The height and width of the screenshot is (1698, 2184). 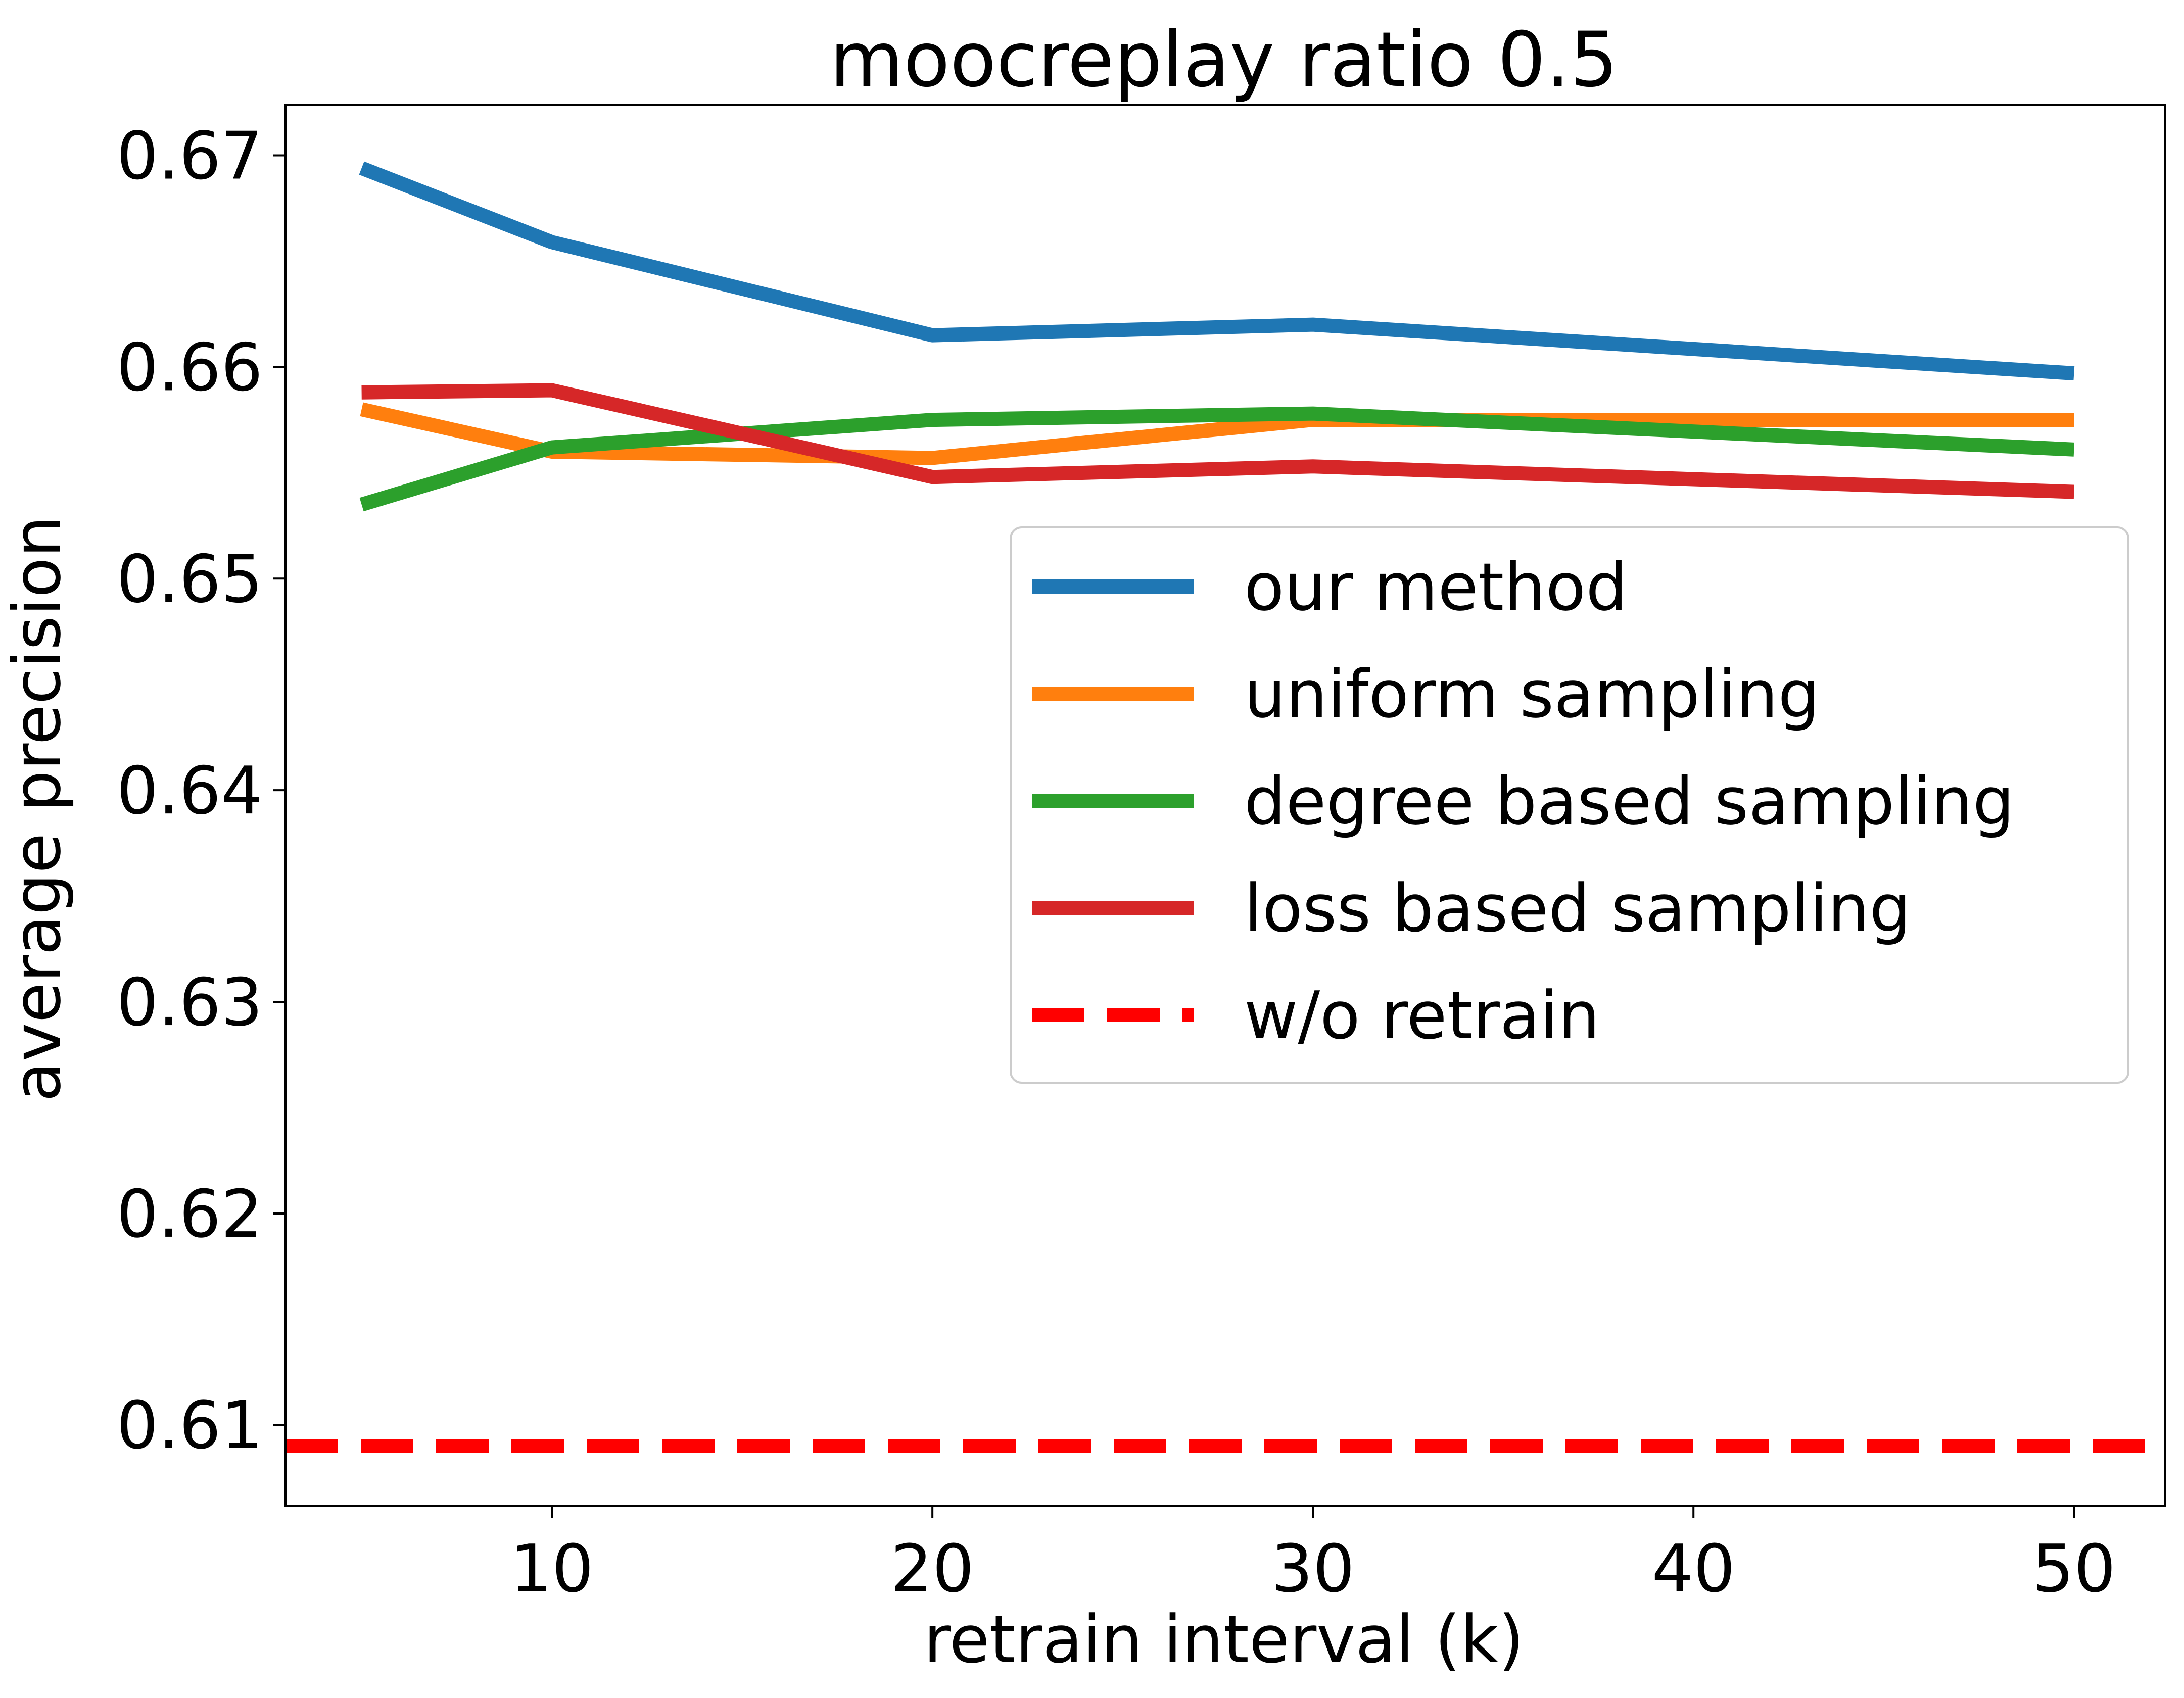 I want to click on x-tick-label: 10, so click(x=552, y=1569).